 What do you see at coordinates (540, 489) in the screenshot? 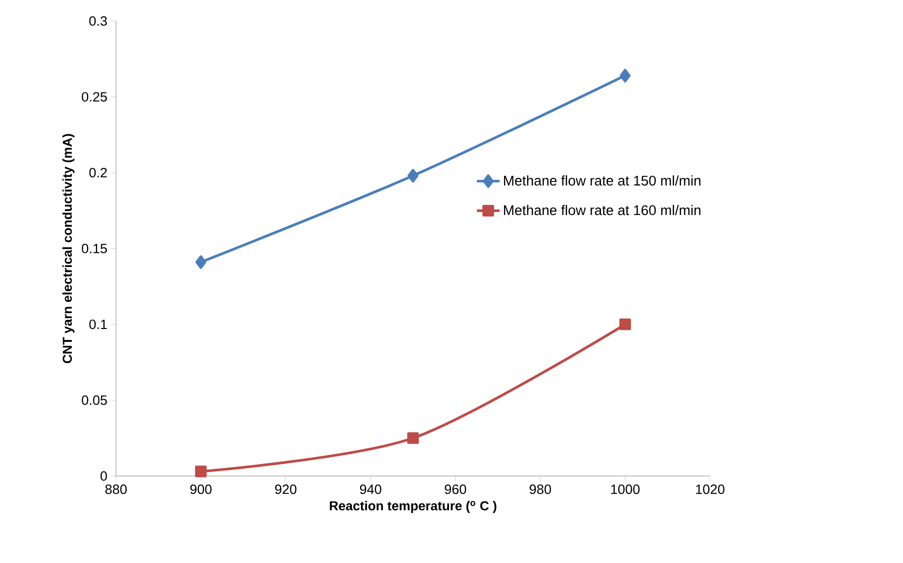
I see `x-tick-label: 980` at bounding box center [540, 489].